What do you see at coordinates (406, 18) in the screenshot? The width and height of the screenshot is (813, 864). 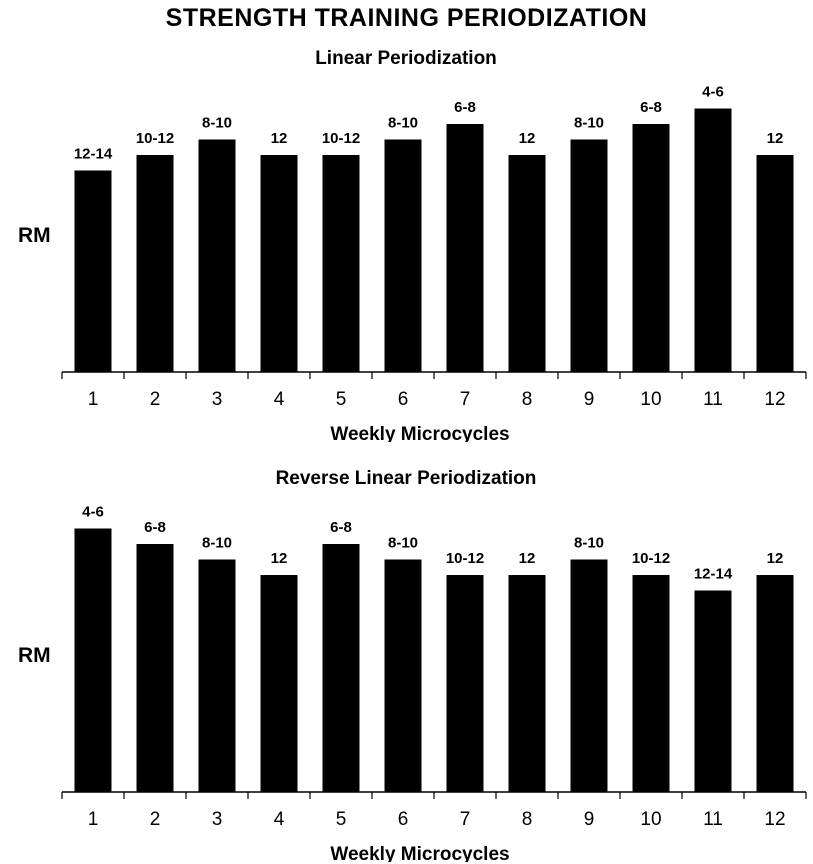 I see `main-title: STRENGTH TRAINING PERIODIZATION` at bounding box center [406, 18].